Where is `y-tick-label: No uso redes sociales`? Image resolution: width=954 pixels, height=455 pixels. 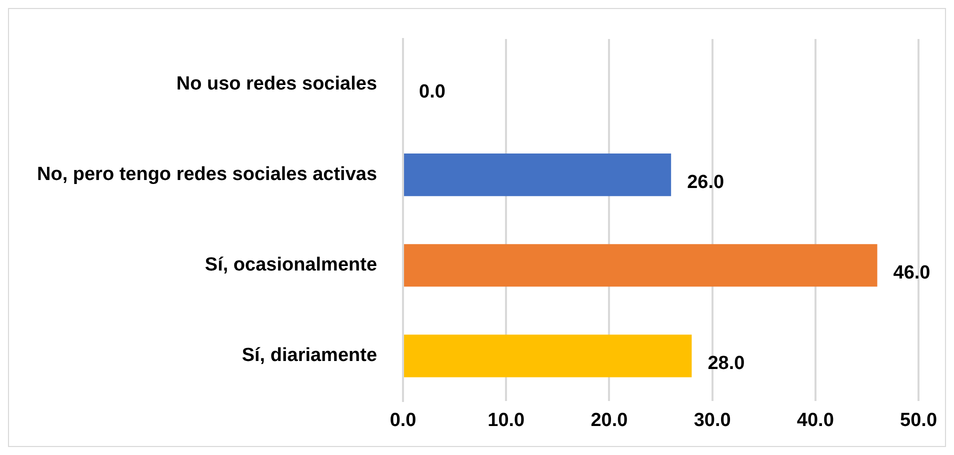 y-tick-label: No uso redes sociales is located at coordinates (277, 84).